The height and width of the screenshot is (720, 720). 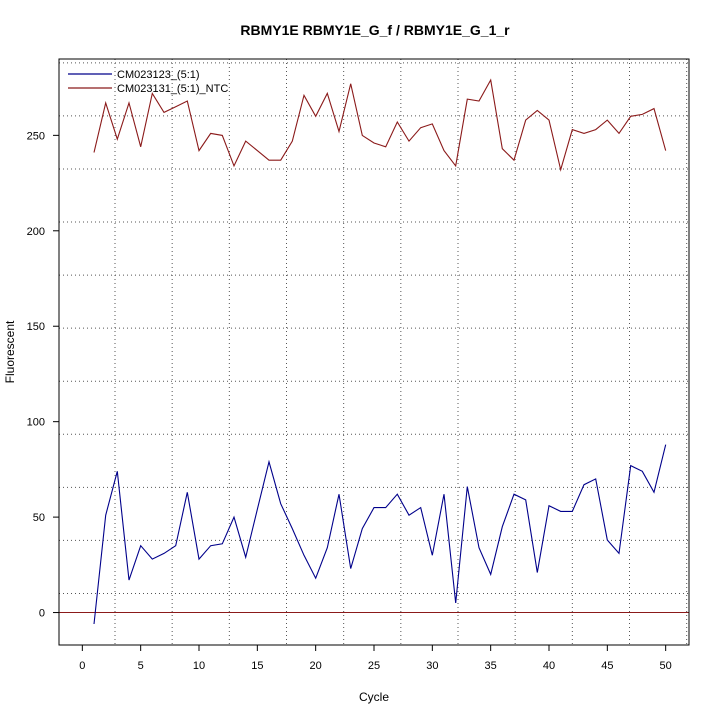 I want to click on x-tick-label: 35, so click(x=491, y=666).